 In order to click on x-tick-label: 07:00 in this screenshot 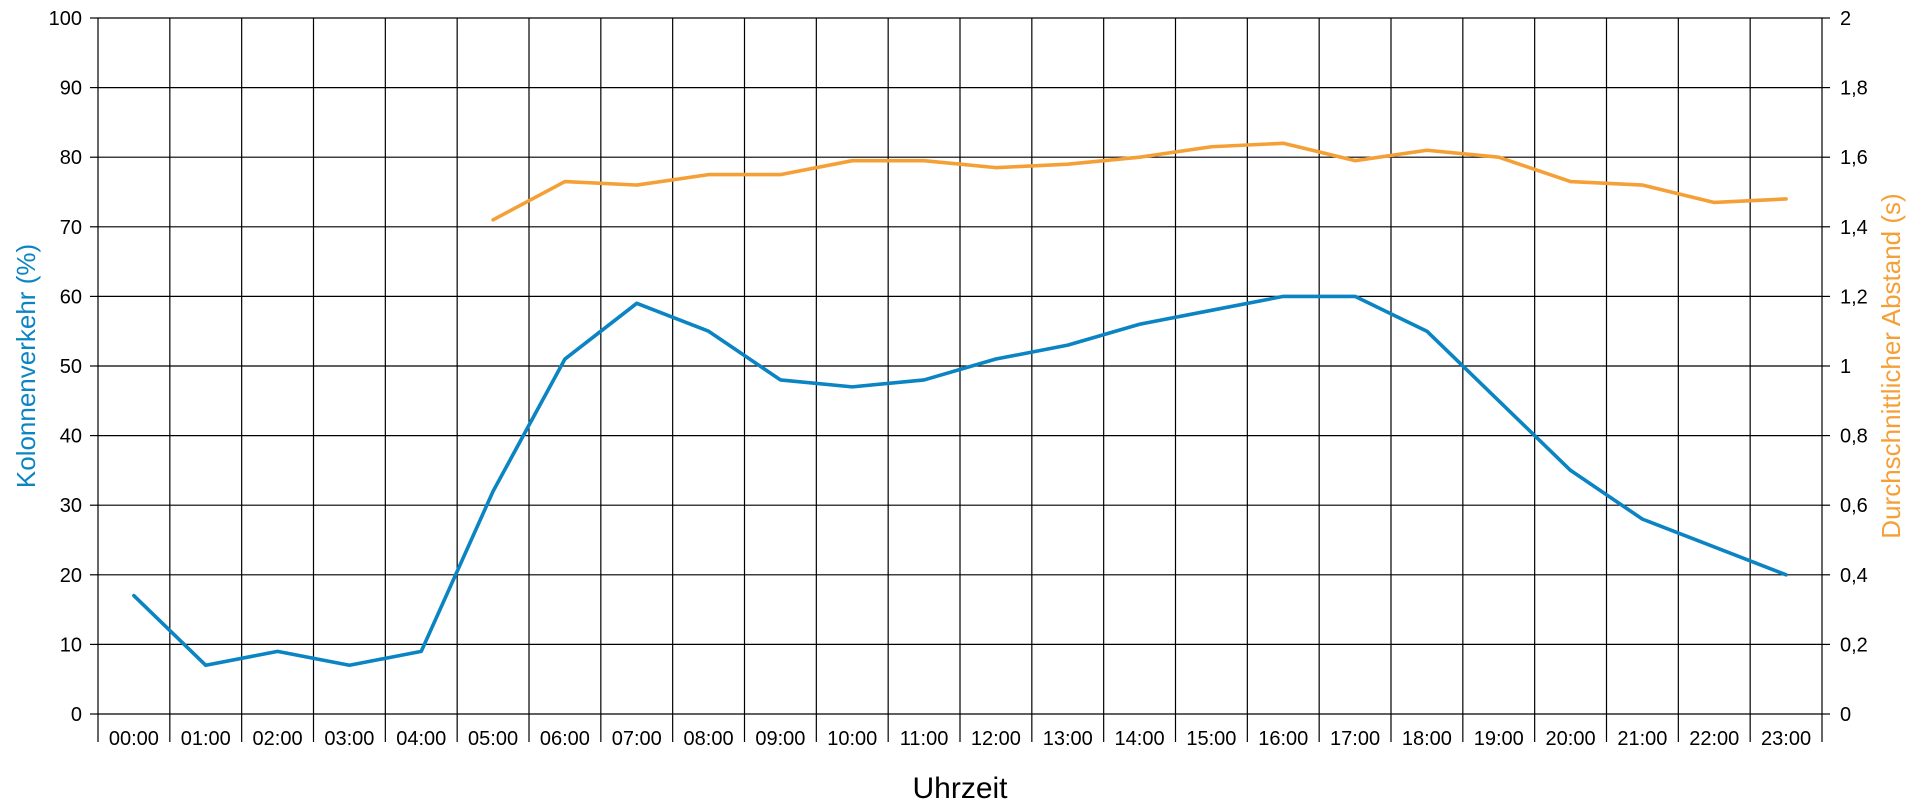, I will do `click(637, 739)`.